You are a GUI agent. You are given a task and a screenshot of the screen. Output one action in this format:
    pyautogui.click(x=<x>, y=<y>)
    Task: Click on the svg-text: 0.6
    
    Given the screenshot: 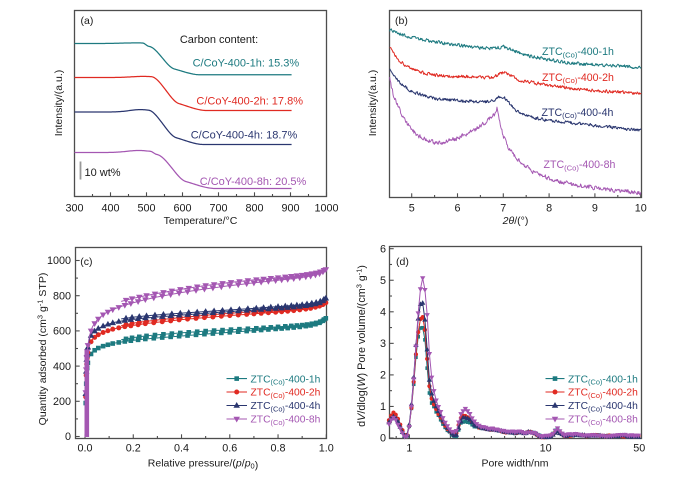 What is the action you would take?
    pyautogui.click(x=229, y=449)
    